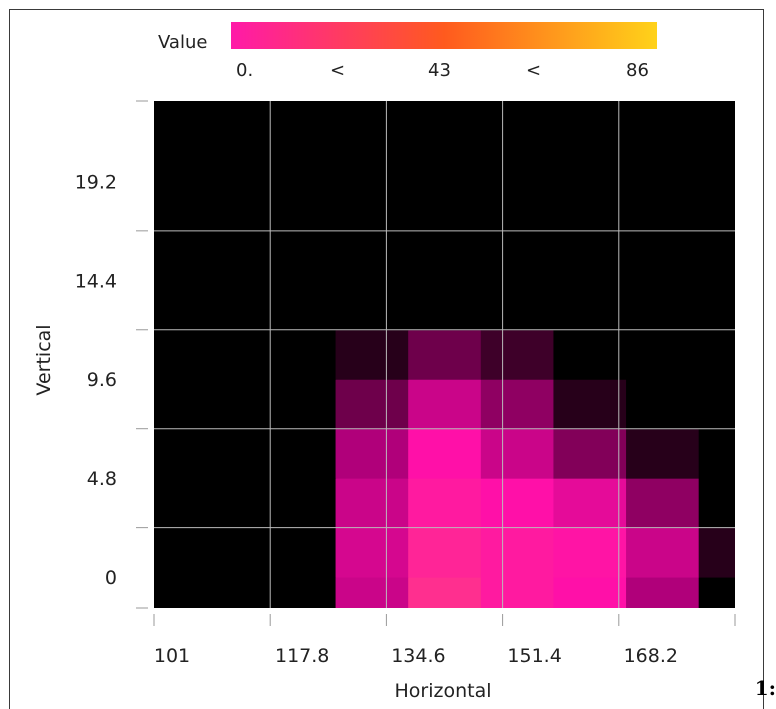 This screenshot has height=709, width=776. What do you see at coordinates (102, 479) in the screenshot?
I see `y-tick-label: 4.8` at bounding box center [102, 479].